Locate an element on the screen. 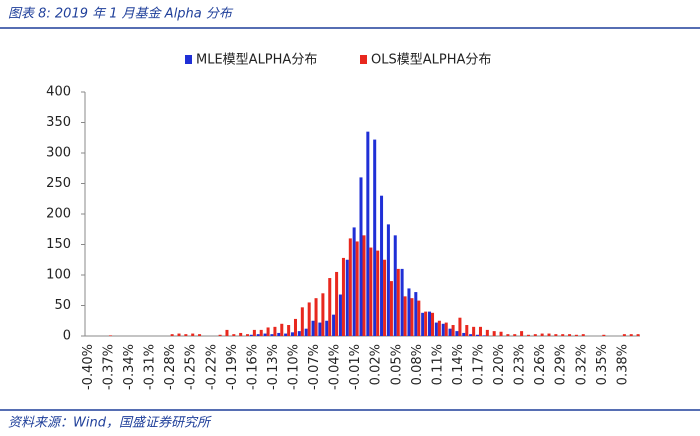  x-tick-label: -0.25% is located at coordinates (191, 367).